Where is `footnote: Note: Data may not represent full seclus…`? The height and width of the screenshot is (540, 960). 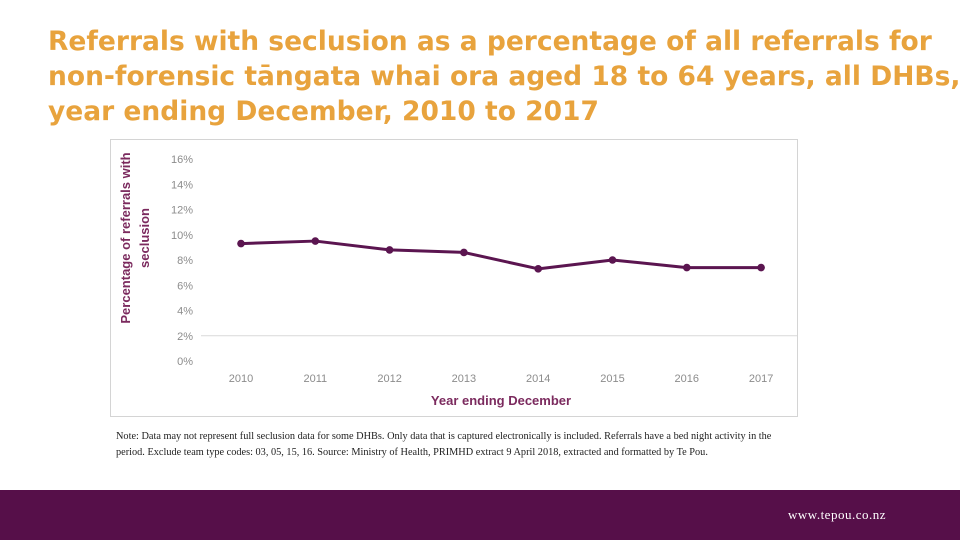 footnote: Note: Data may not represent full seclus… is located at coordinates (444, 444).